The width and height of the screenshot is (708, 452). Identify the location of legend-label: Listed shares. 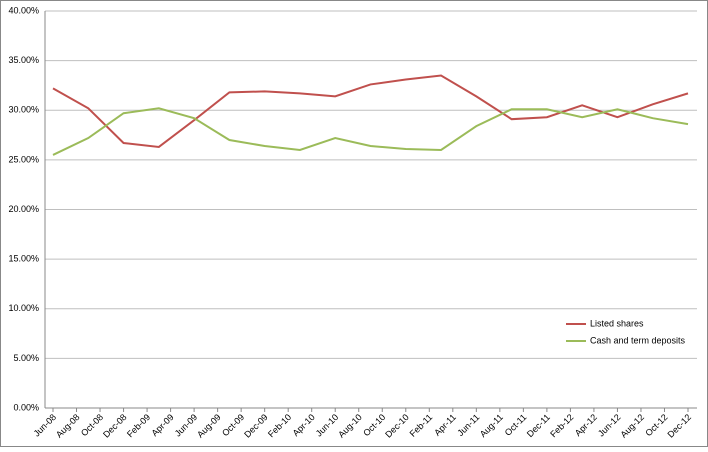
(617, 323).